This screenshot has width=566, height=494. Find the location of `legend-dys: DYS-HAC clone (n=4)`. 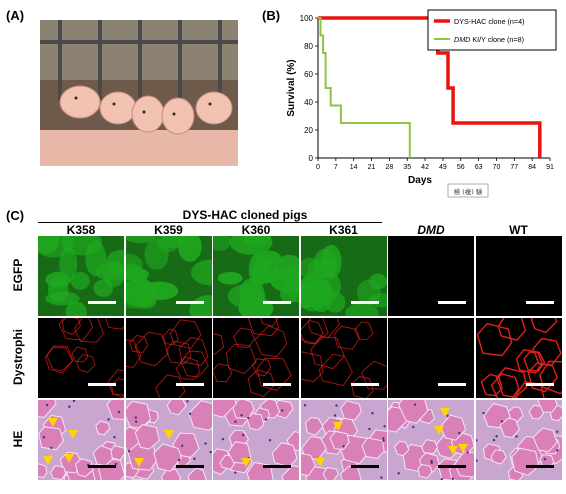

legend-dys: DYS-HAC clone (n=4) is located at coordinates (489, 21).